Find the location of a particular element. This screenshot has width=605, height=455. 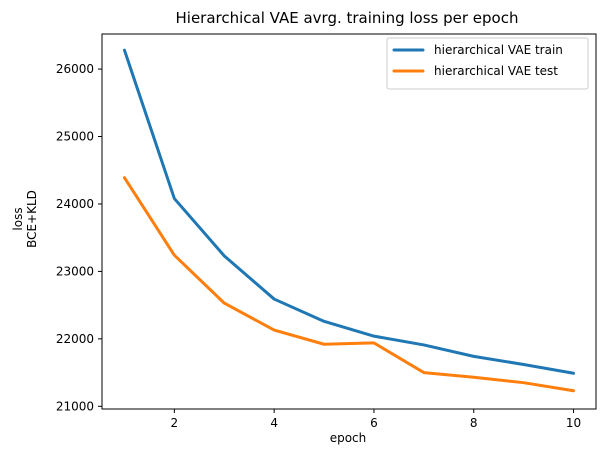

y-axis: 21000 22000 23000 24000 25000 26000 is located at coordinates (79, 237).